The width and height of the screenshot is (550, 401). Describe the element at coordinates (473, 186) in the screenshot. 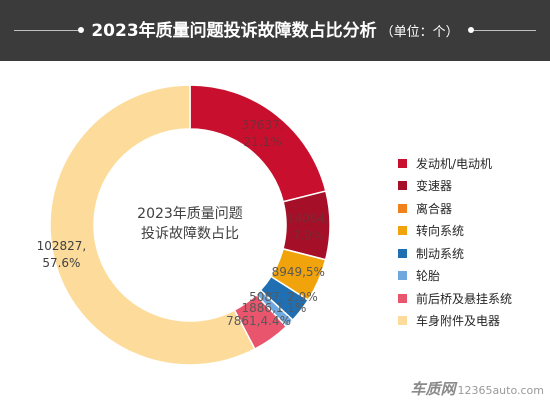

I see `legend-item-2: 变速器` at that location.